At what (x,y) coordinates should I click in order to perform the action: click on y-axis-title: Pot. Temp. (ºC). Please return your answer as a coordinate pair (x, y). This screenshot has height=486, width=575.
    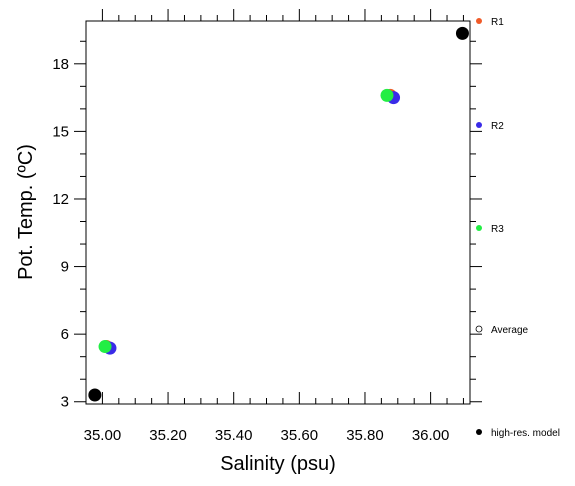
    Looking at the image, I should click on (26, 212).